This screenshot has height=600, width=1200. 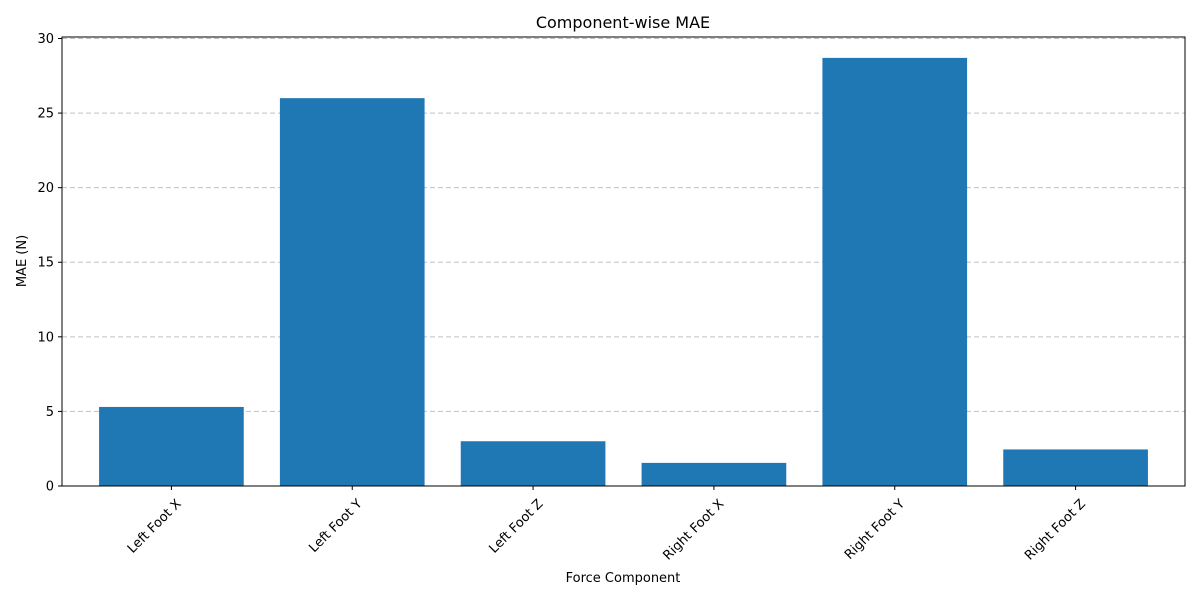 I want to click on bar-right-foot-y, so click(x=895, y=271).